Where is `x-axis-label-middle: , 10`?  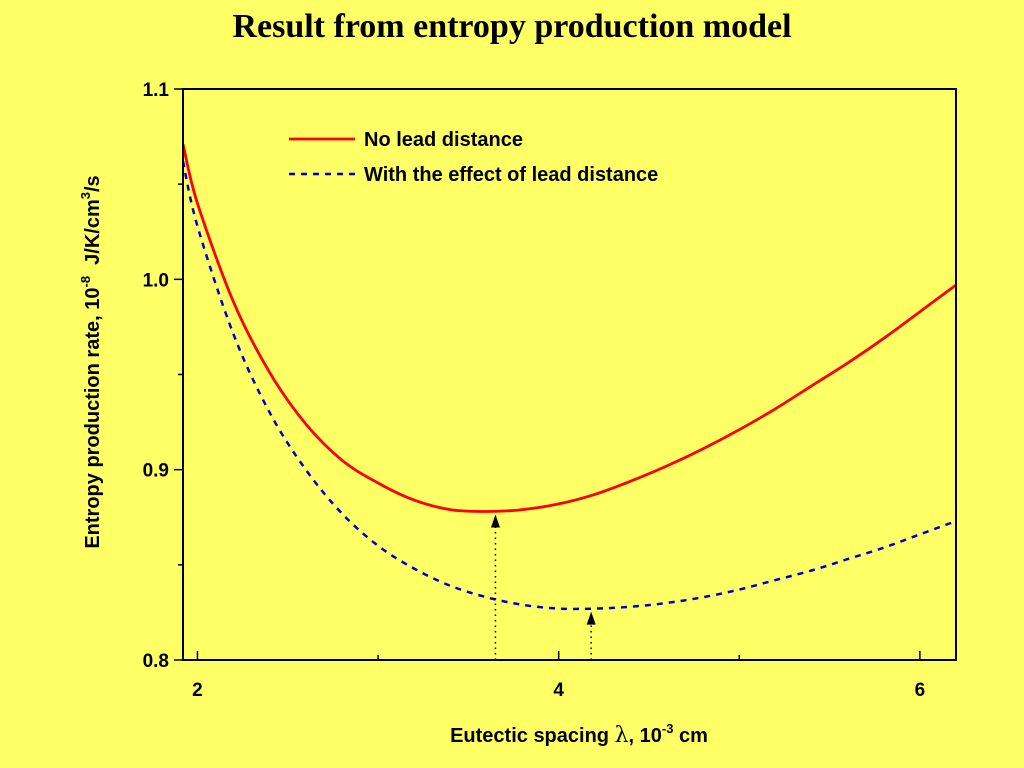 x-axis-label-middle: , 10 is located at coordinates (645, 736).